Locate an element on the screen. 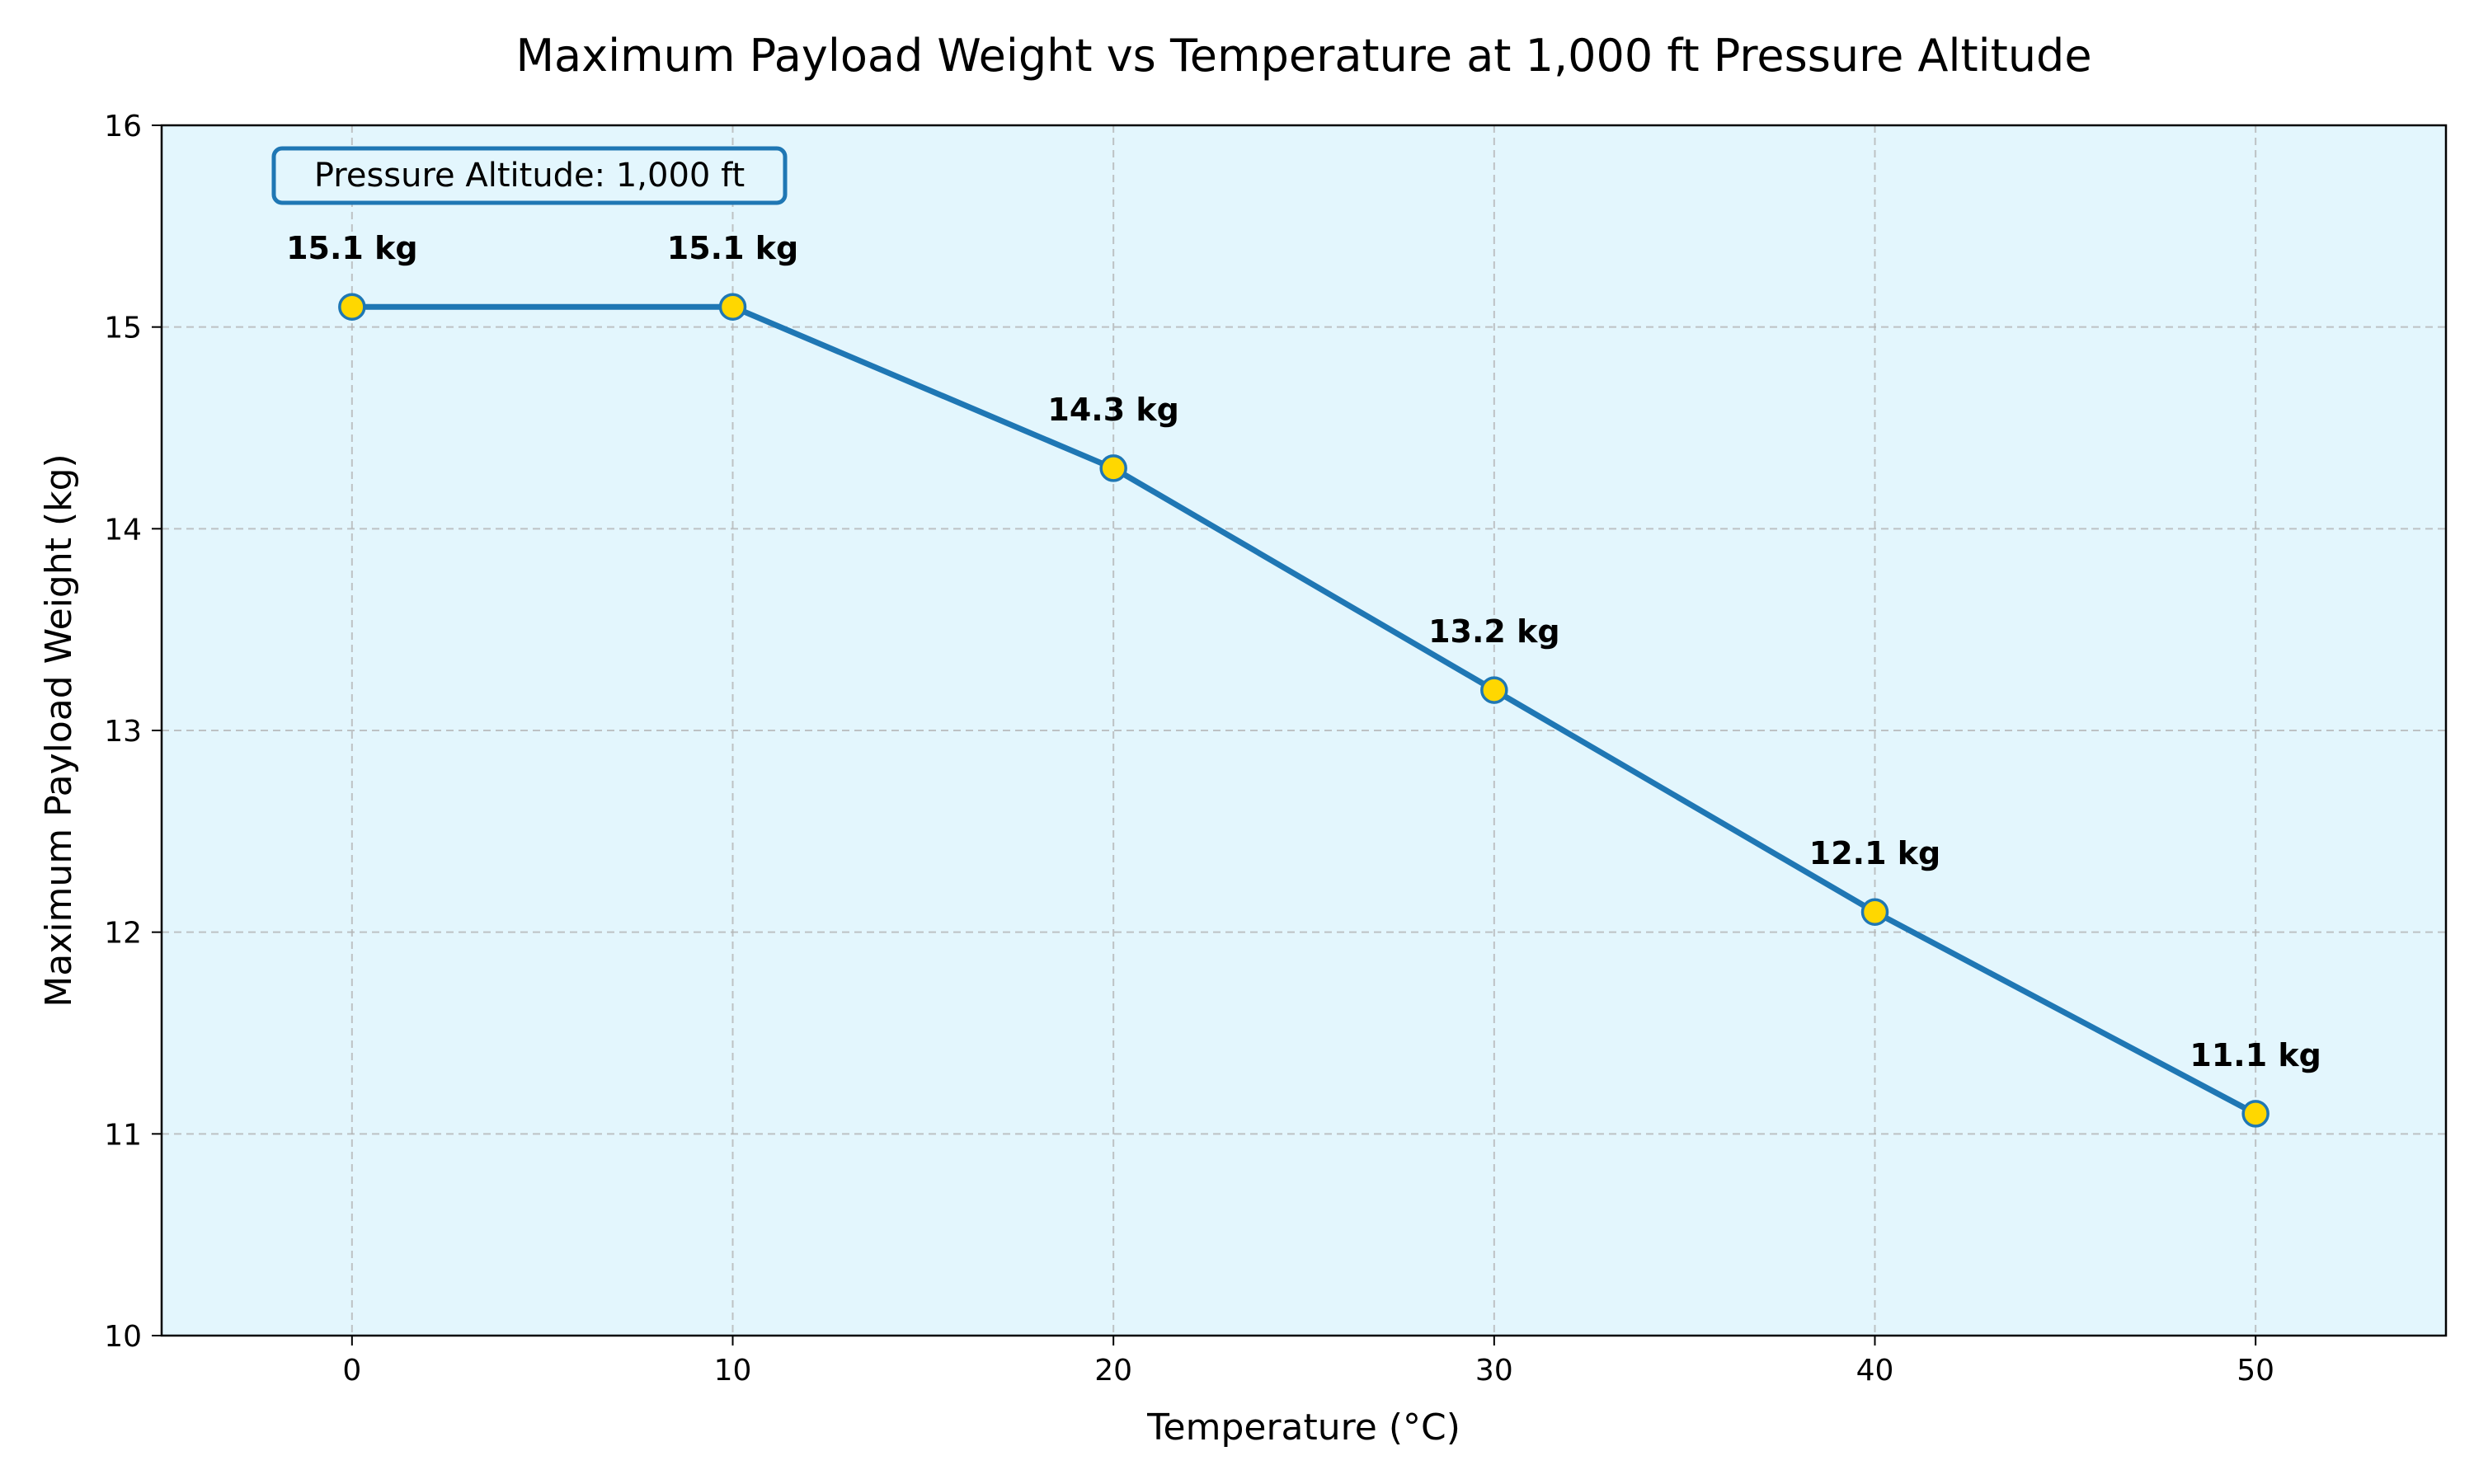 This screenshot has height=1484, width=2474. x-tick-label: 0 is located at coordinates (351, 1371).